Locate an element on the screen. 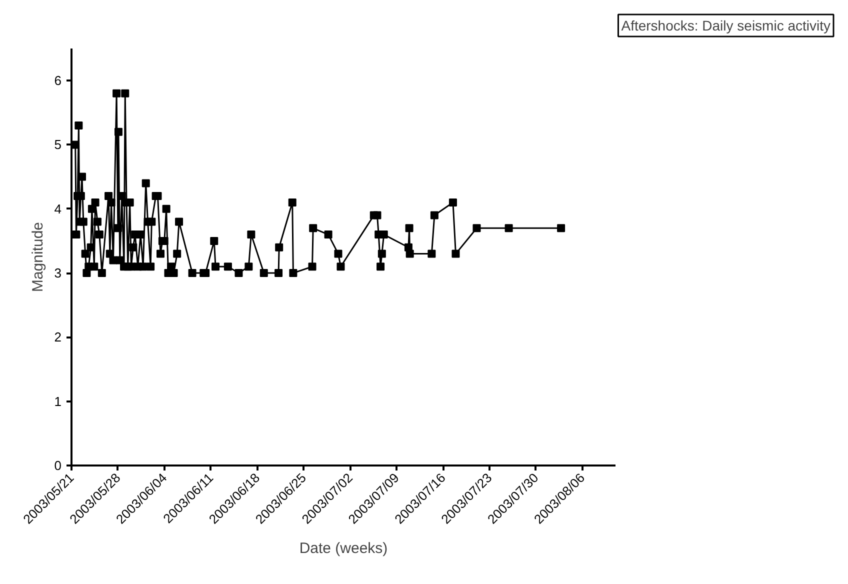  x-axis-title: Date (weeks) is located at coordinates (343, 549).